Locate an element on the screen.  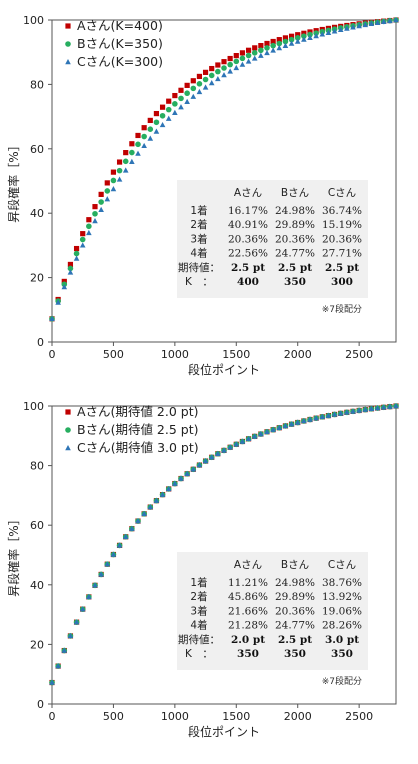
x-tick-label: 0 is located at coordinates (52, 354).